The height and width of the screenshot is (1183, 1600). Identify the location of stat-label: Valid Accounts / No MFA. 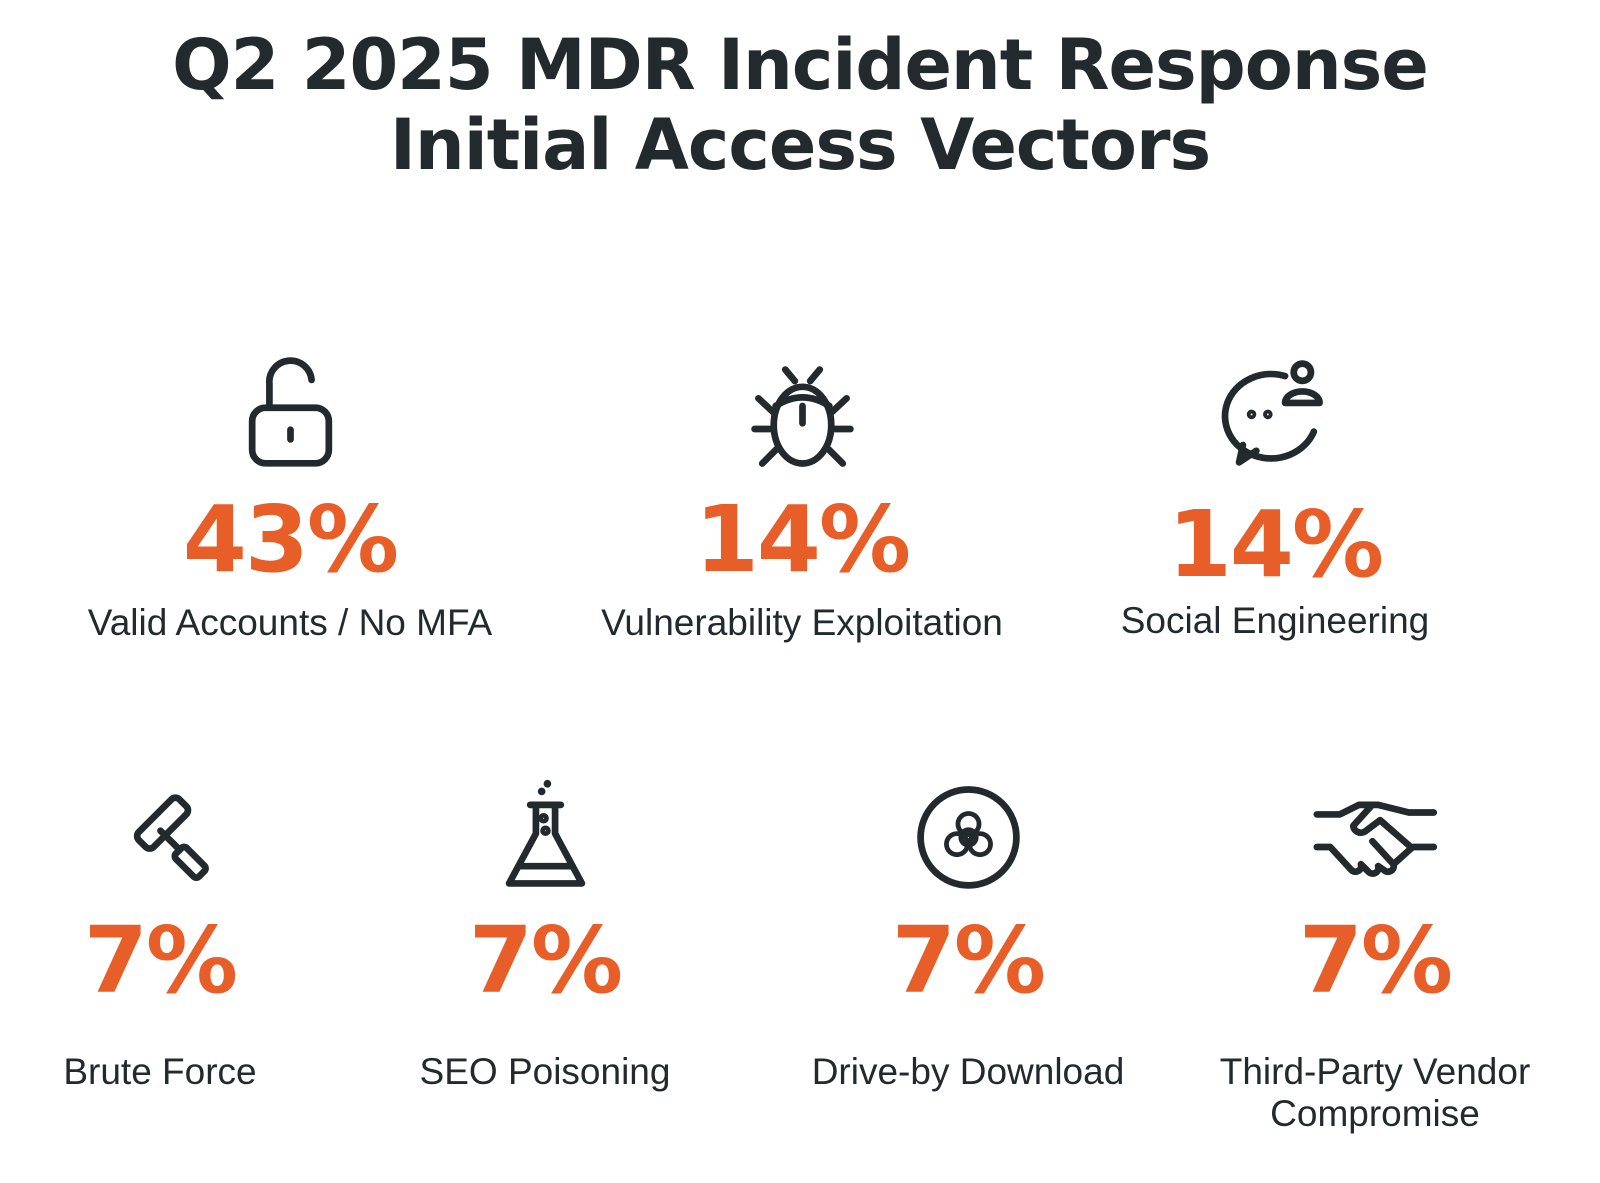
(290, 622).